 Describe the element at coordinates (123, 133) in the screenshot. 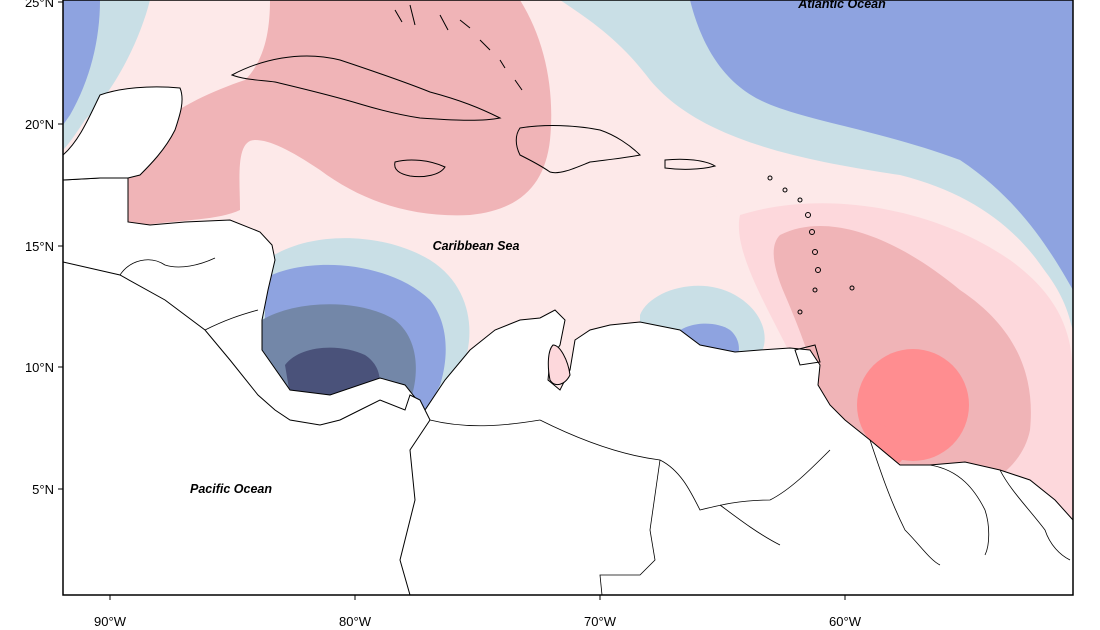

I see `yucatan` at that location.